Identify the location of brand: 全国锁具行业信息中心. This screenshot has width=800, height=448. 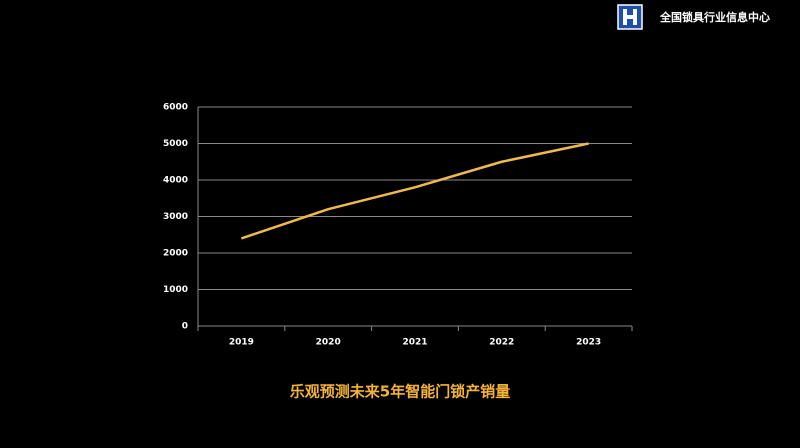
(714, 17).